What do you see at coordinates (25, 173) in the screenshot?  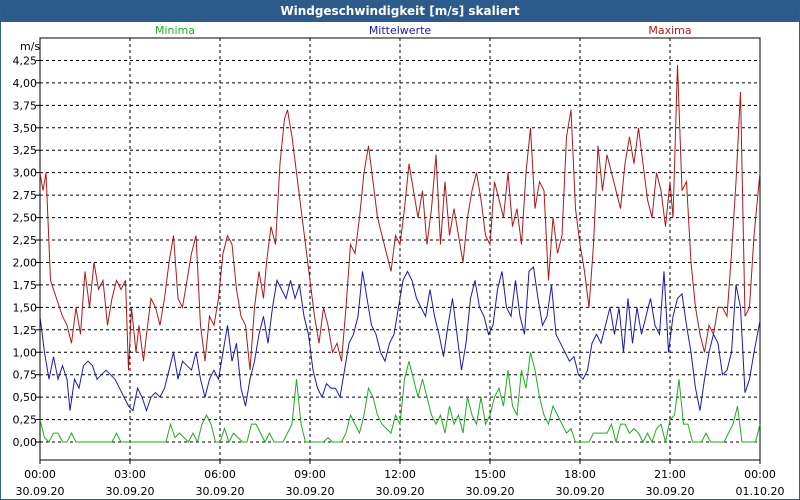 I see `y-tick-label-12: 3,00` at bounding box center [25, 173].